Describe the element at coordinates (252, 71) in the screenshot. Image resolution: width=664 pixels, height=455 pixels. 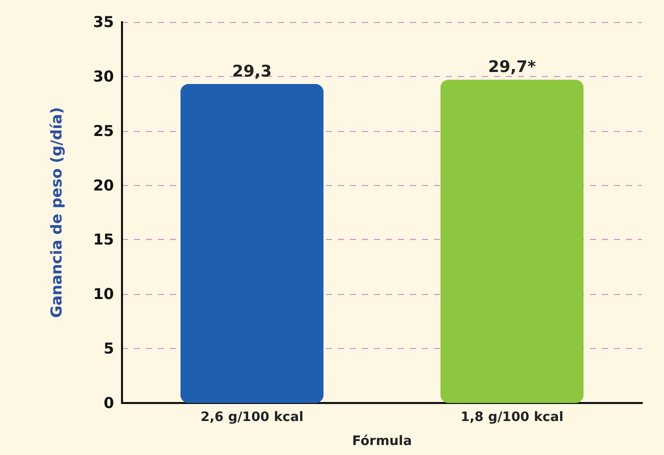
I see `data-label: 29,3` at that location.